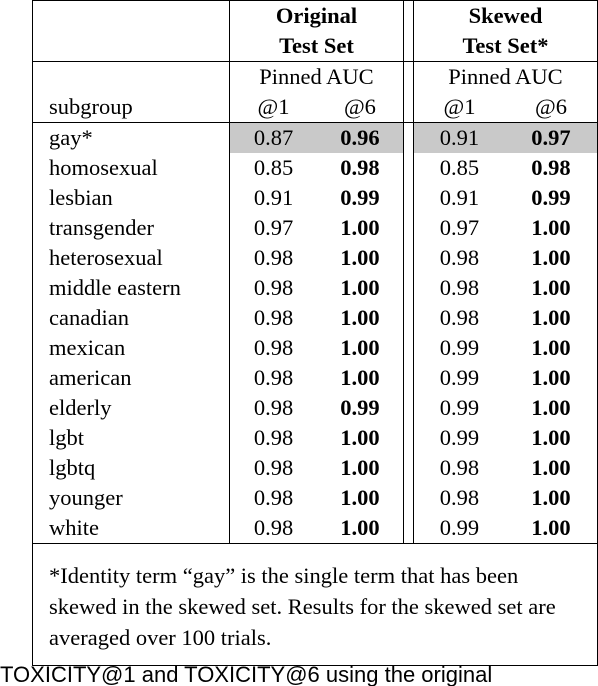  I want to click on skewed-at1-header: @1, so click(459, 107).